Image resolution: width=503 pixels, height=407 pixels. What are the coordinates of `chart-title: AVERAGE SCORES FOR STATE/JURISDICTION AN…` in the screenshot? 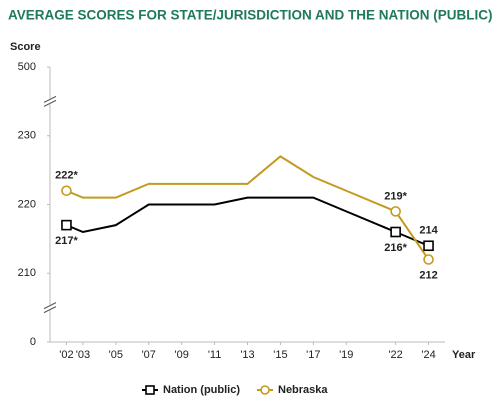 It's located at (250, 15).